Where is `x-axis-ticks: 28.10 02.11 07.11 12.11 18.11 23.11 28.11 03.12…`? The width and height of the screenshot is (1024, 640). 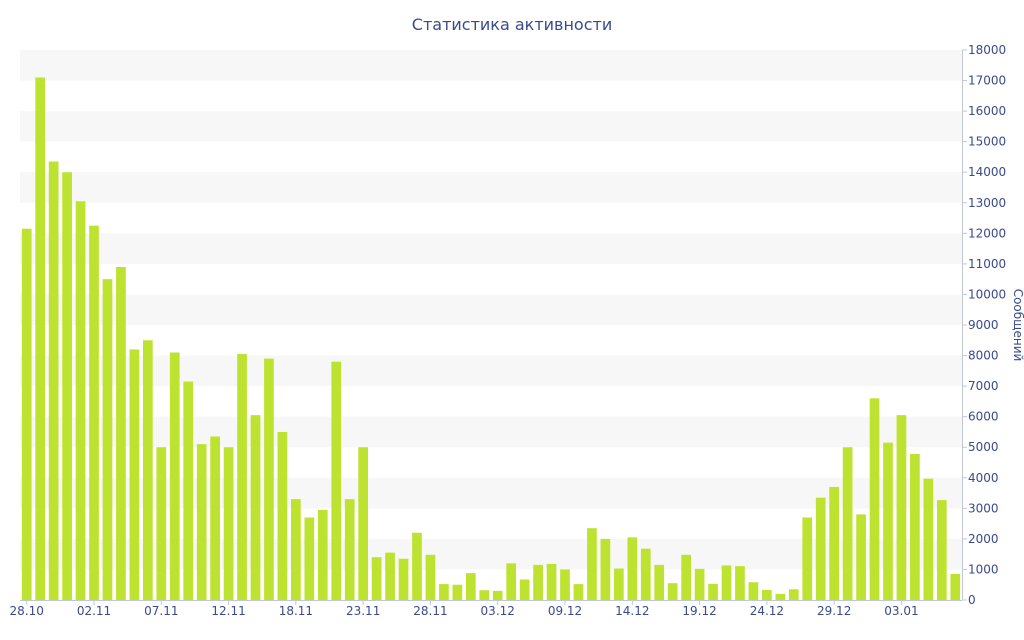 x-axis-ticks: 28.10 02.11 07.11 12.11 18.11 23.11 28.11 03.12… is located at coordinates (464, 609).